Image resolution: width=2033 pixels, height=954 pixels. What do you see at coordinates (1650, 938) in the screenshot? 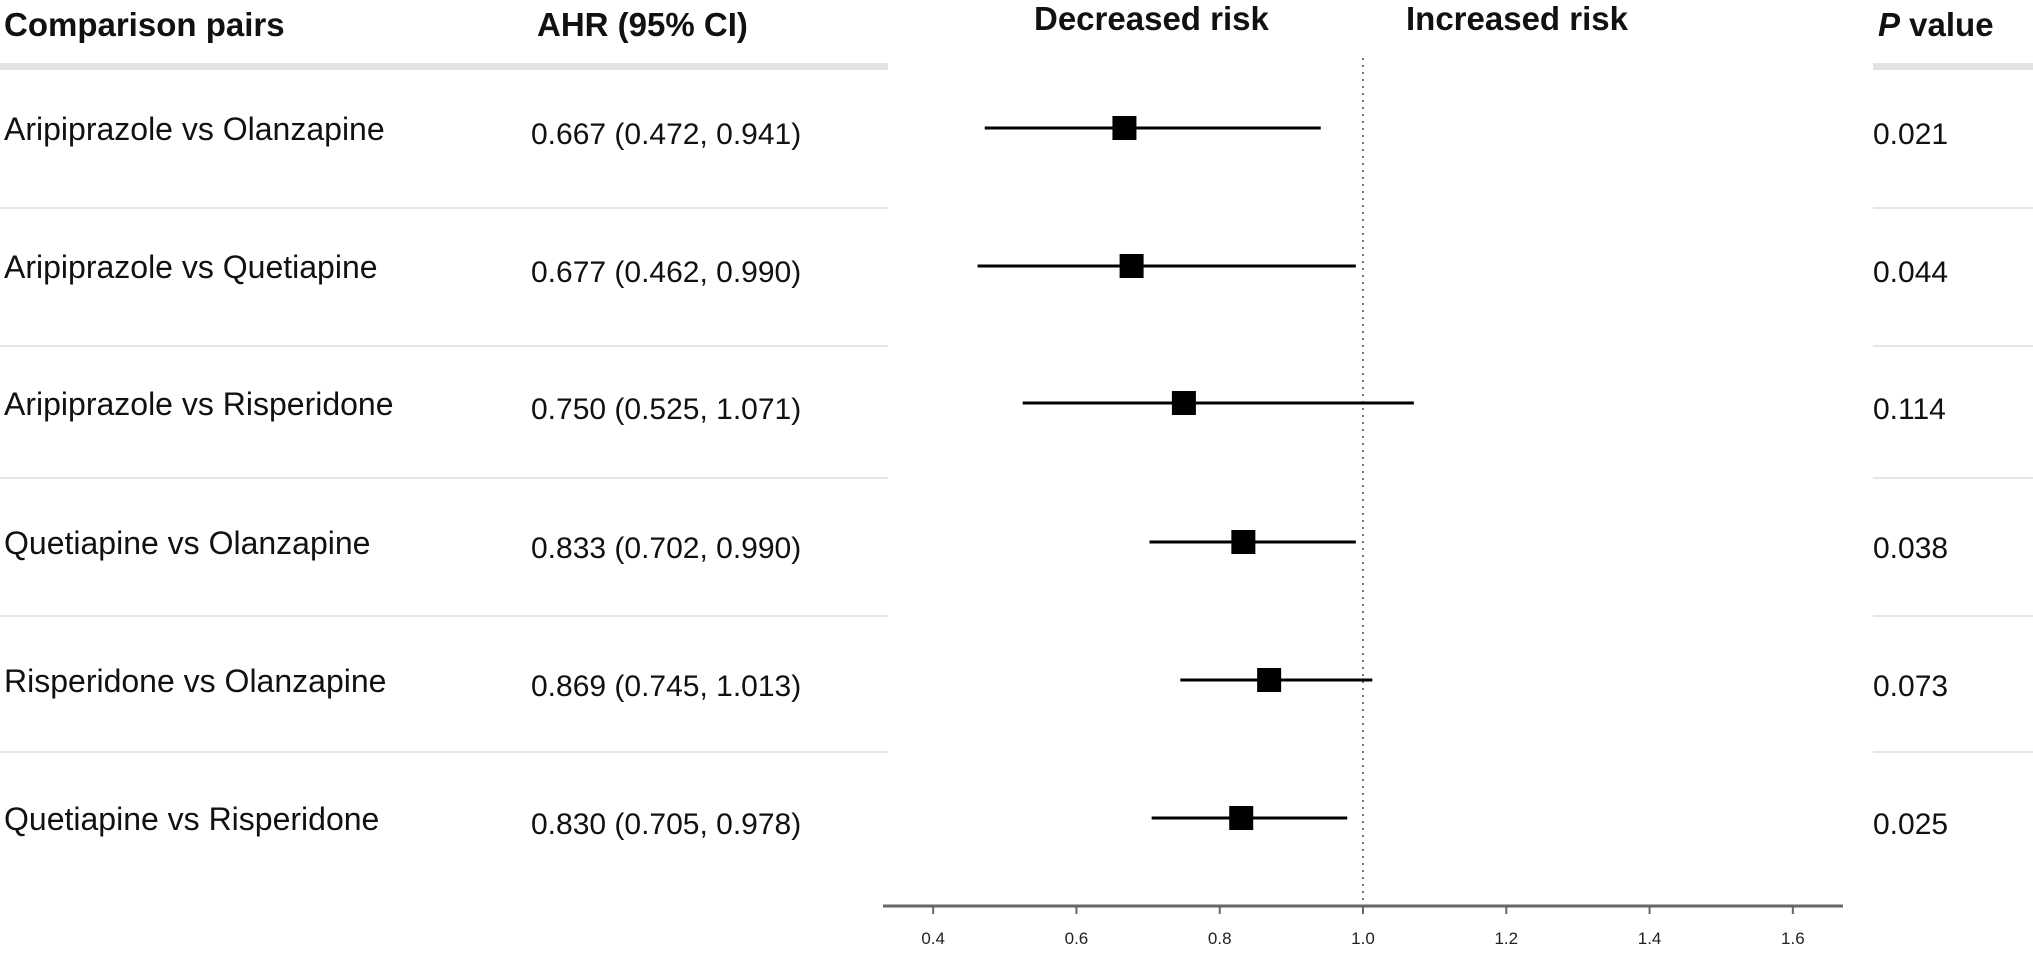
I see `x-tick-label: 1.4` at bounding box center [1650, 938].